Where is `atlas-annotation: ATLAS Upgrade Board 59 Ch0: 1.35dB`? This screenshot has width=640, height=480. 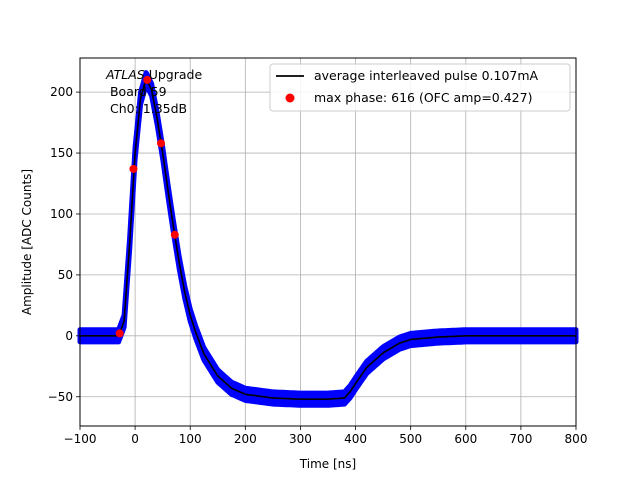
atlas-annotation: ATLAS Upgrade Board 59 Ch0: 1.35dB is located at coordinates (153, 91).